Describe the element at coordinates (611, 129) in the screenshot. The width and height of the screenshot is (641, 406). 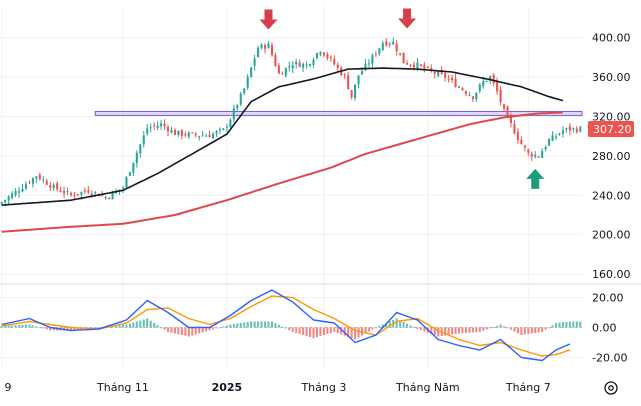
I see `last-price-badge` at that location.